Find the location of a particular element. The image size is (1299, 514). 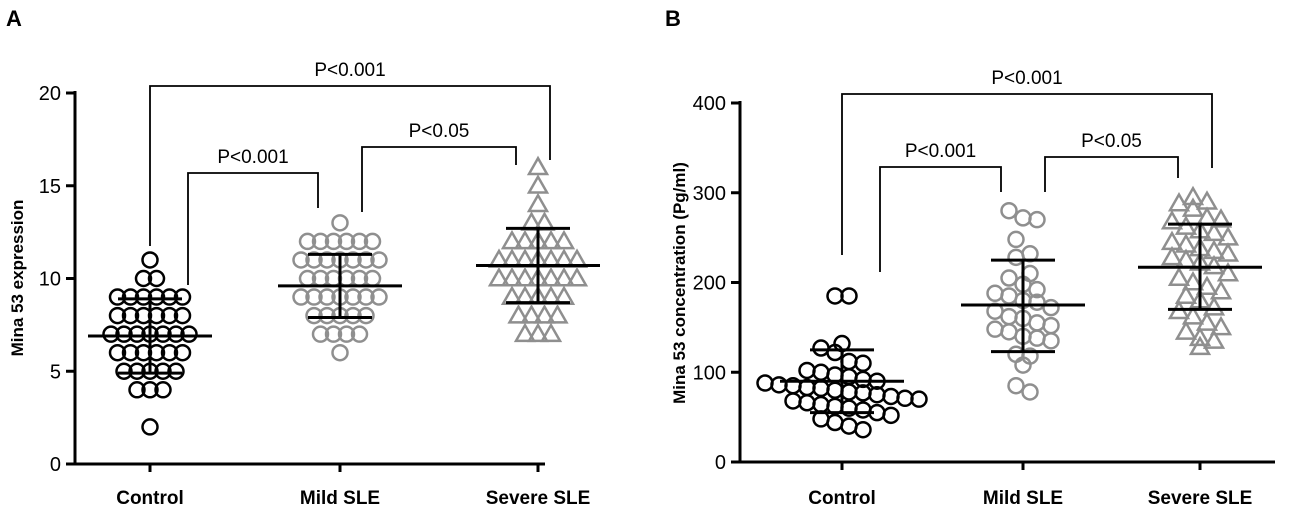

y-tick-label: 300 is located at coordinates (709, 194).